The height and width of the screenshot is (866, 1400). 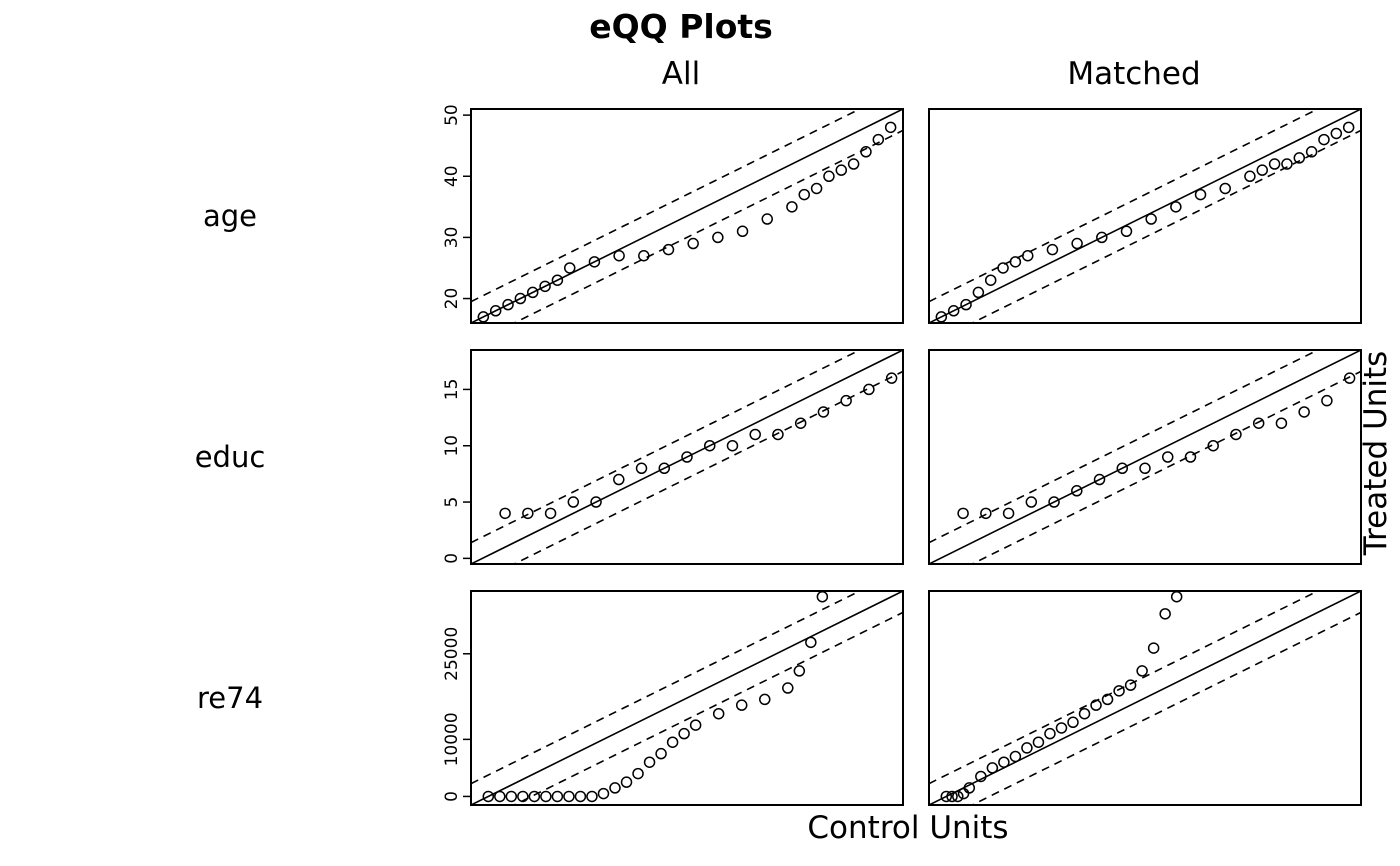 I want to click on x-axis-label: Control Units, so click(x=907, y=828).